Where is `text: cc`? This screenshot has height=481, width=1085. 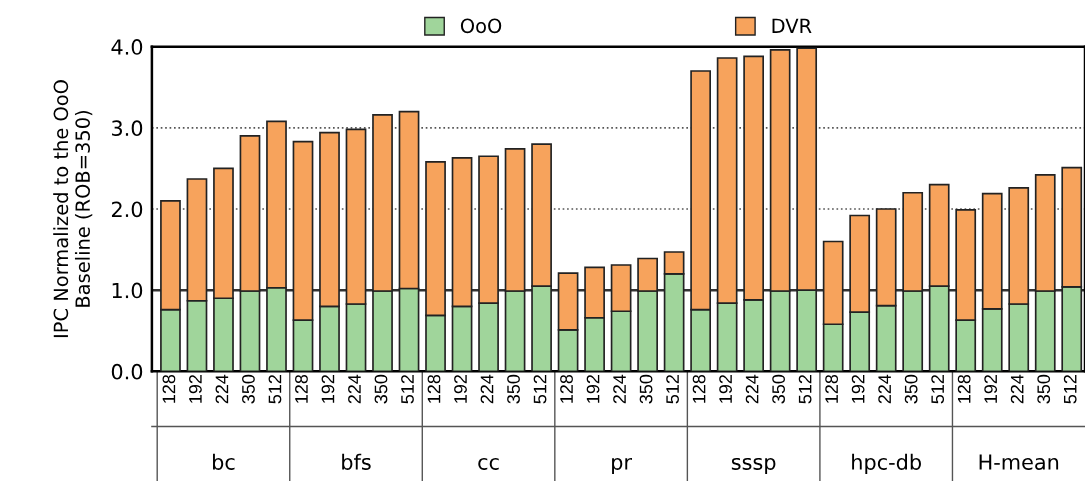 text: cc is located at coordinates (488, 463).